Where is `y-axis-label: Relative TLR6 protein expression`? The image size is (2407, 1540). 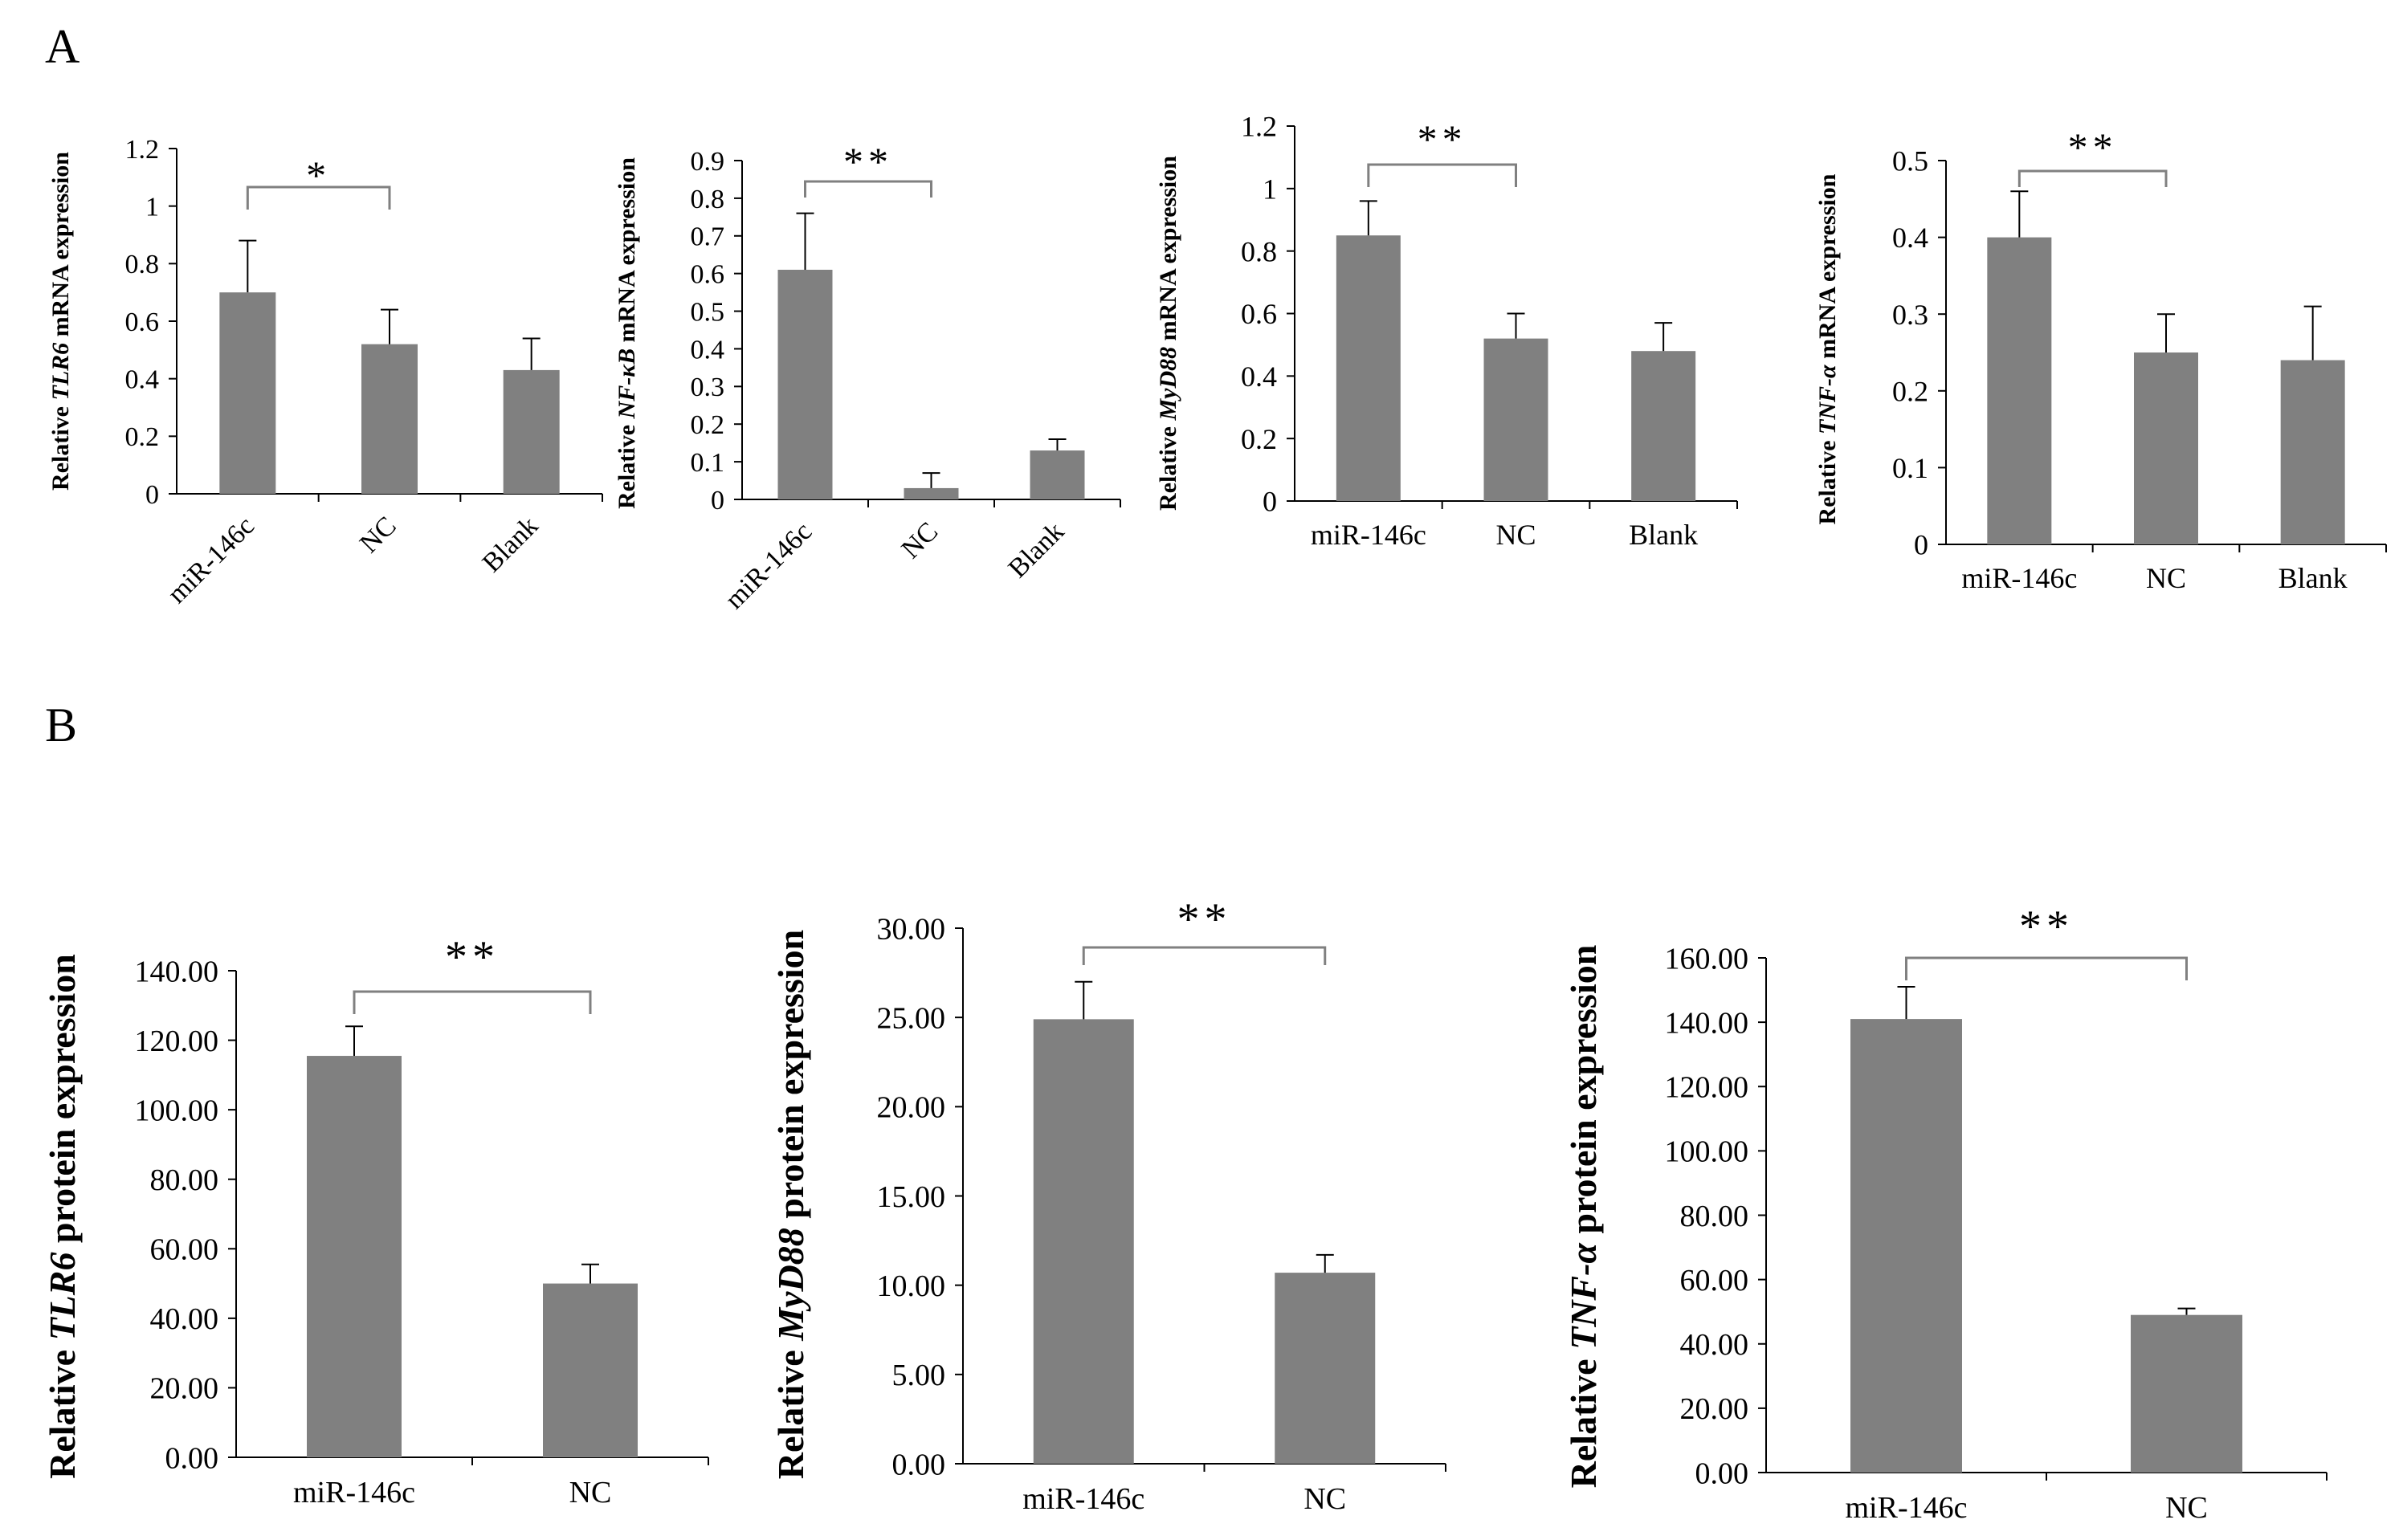 y-axis-label: Relative TLR6 protein expression is located at coordinates (63, 1216).